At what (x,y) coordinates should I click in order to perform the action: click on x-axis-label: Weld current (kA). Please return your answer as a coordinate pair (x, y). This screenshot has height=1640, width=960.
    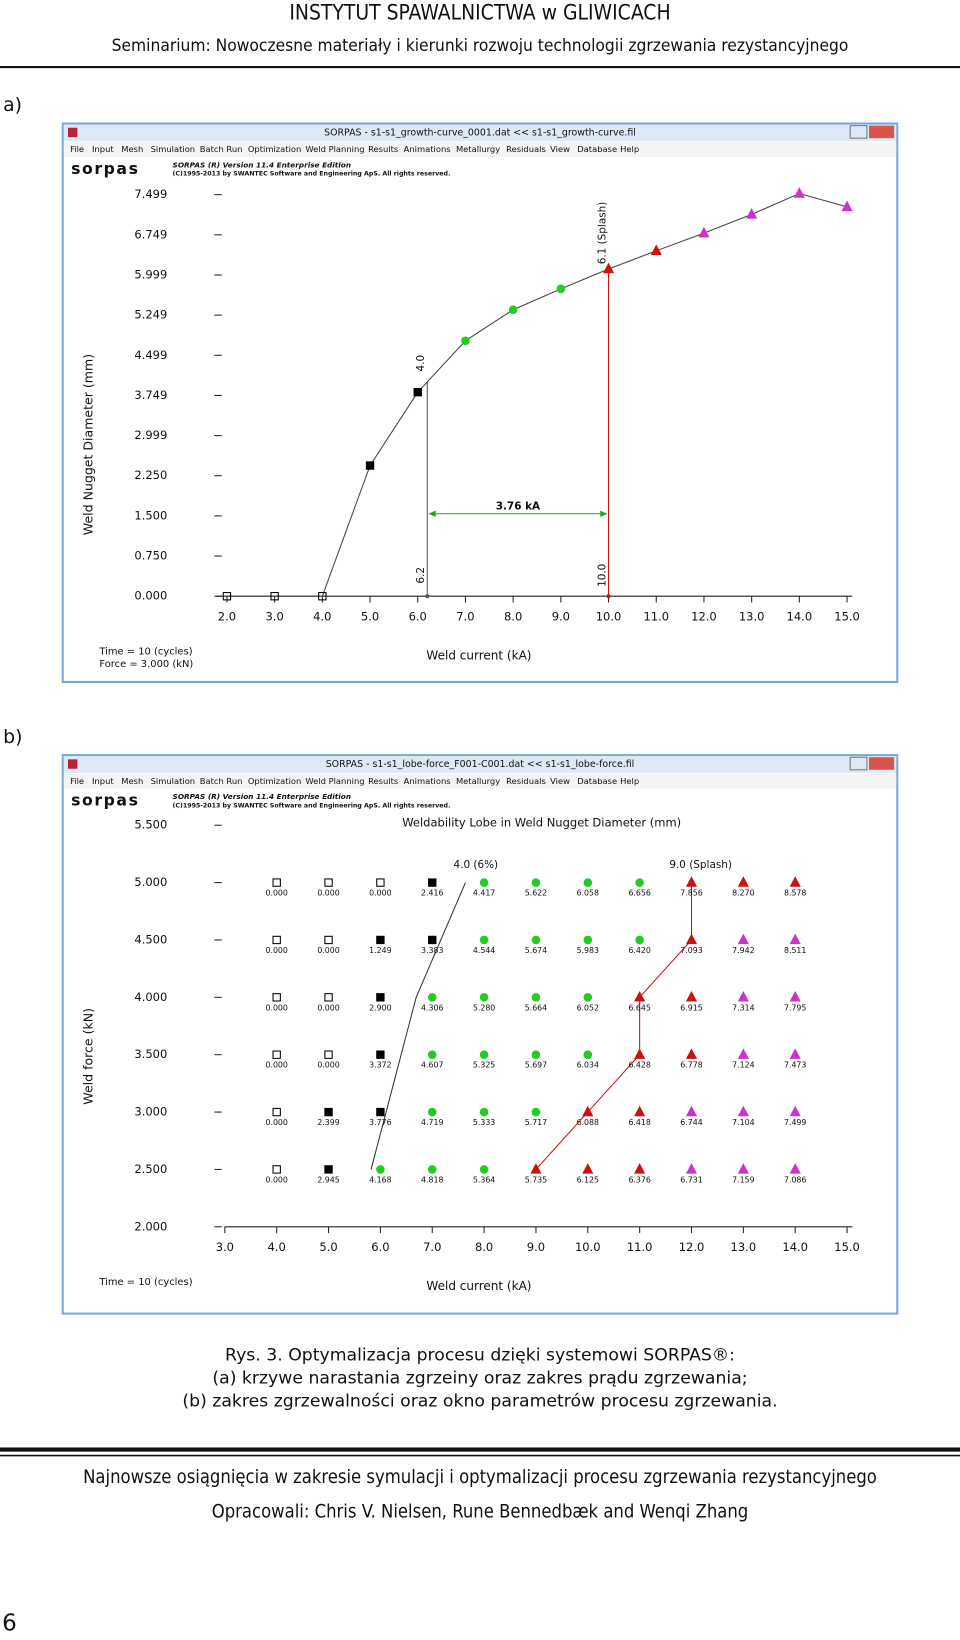
    Looking at the image, I should click on (478, 655).